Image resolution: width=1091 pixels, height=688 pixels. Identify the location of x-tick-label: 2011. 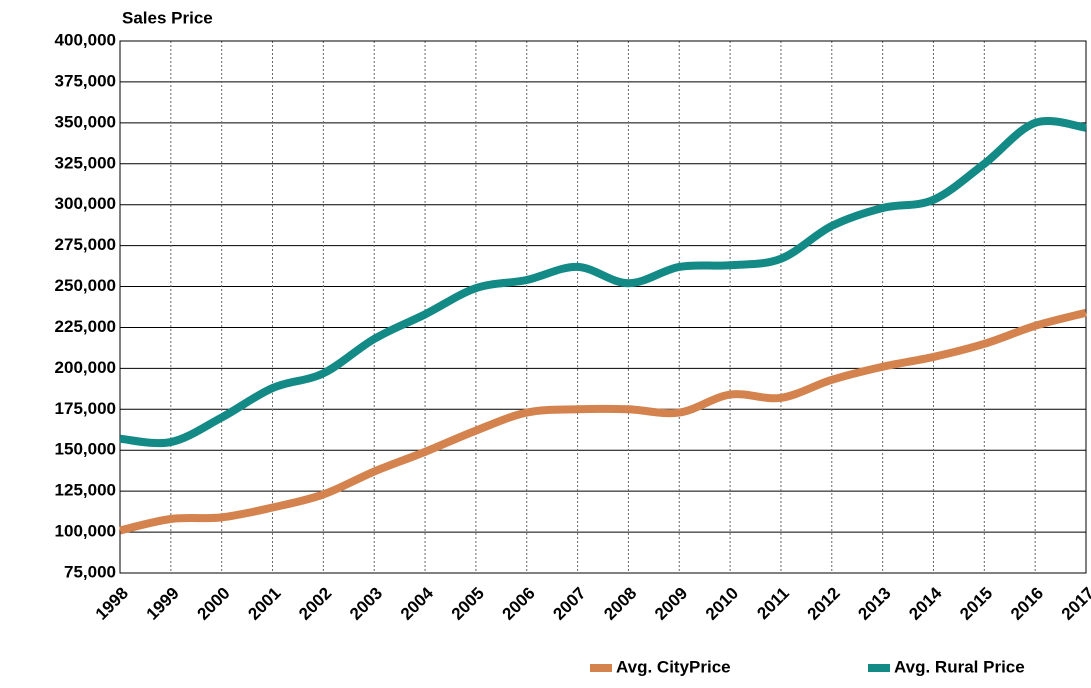
(773, 604).